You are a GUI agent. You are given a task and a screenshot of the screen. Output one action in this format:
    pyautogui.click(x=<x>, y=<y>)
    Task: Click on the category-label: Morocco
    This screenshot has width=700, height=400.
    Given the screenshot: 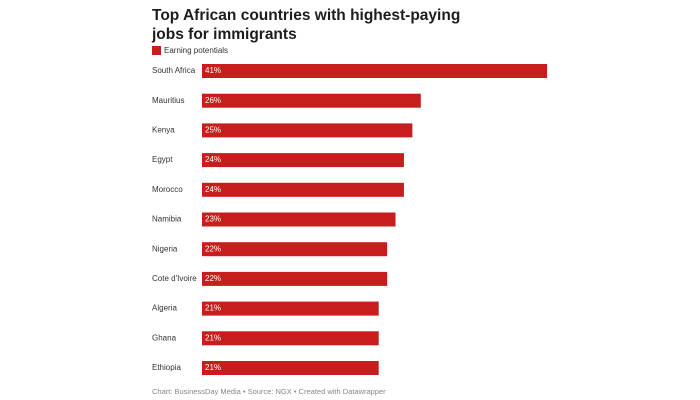 What is the action you would take?
    pyautogui.click(x=167, y=189)
    